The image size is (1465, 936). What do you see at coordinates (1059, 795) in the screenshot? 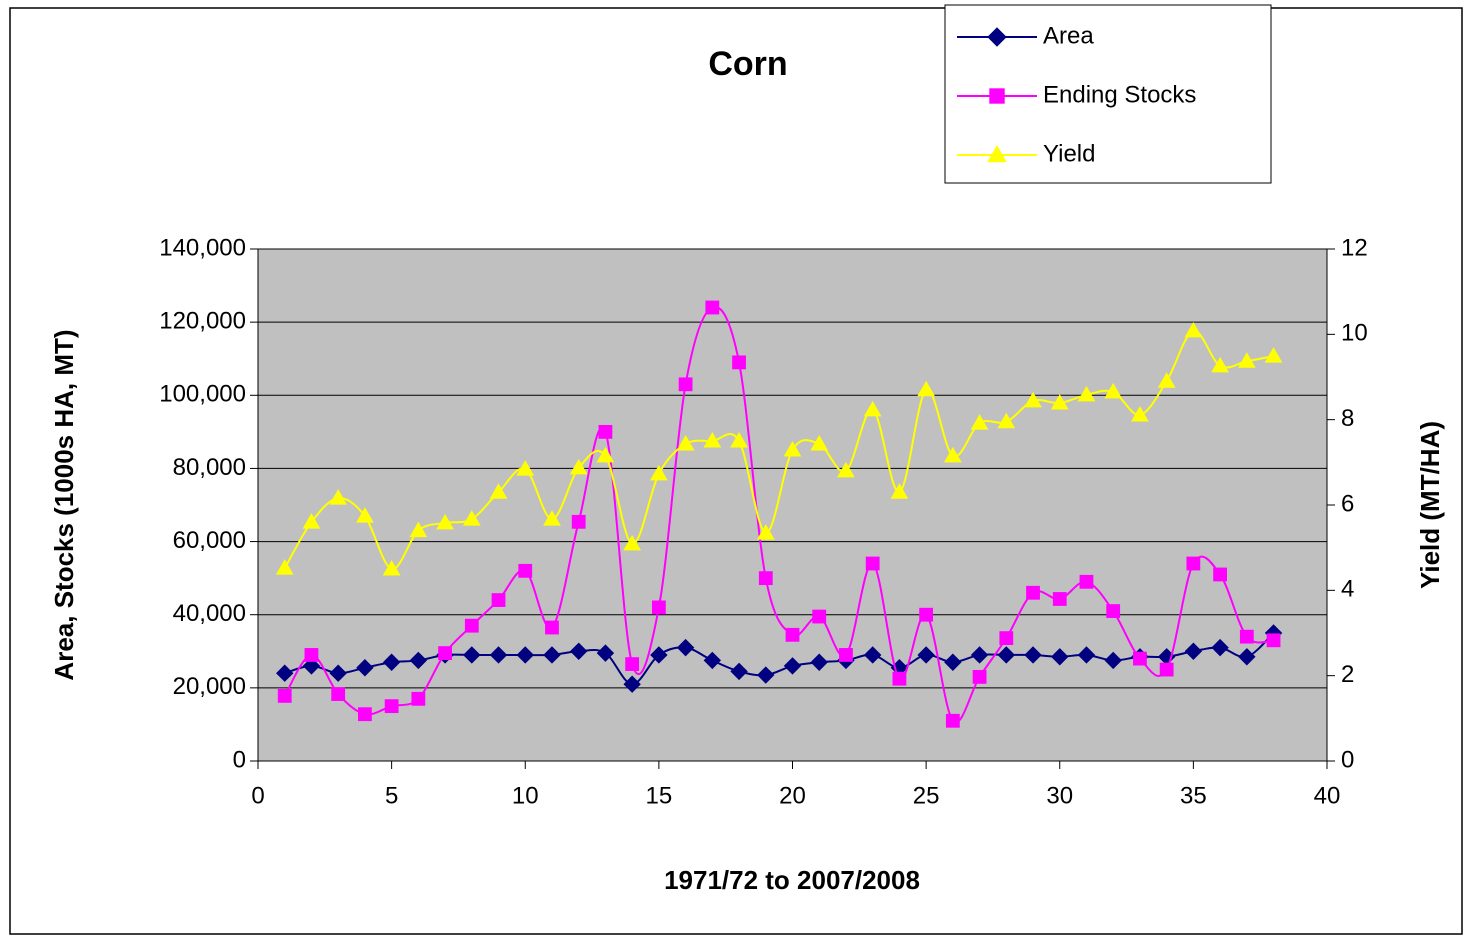
I see `x-tick-label: 30` at bounding box center [1059, 795].